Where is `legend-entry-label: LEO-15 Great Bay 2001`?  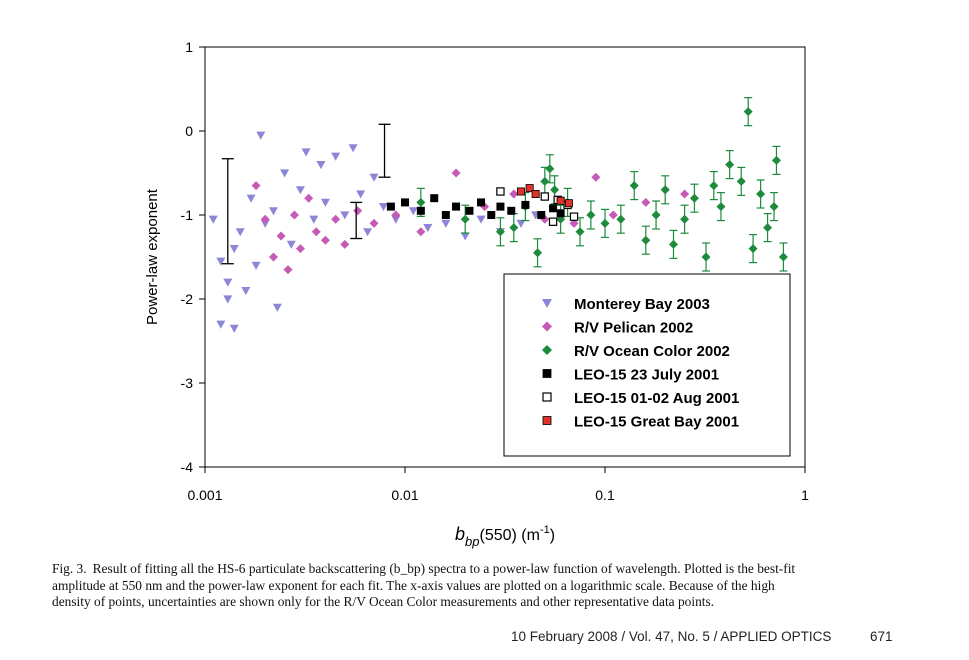
legend-entry-label: LEO-15 Great Bay 2001 is located at coordinates (656, 422).